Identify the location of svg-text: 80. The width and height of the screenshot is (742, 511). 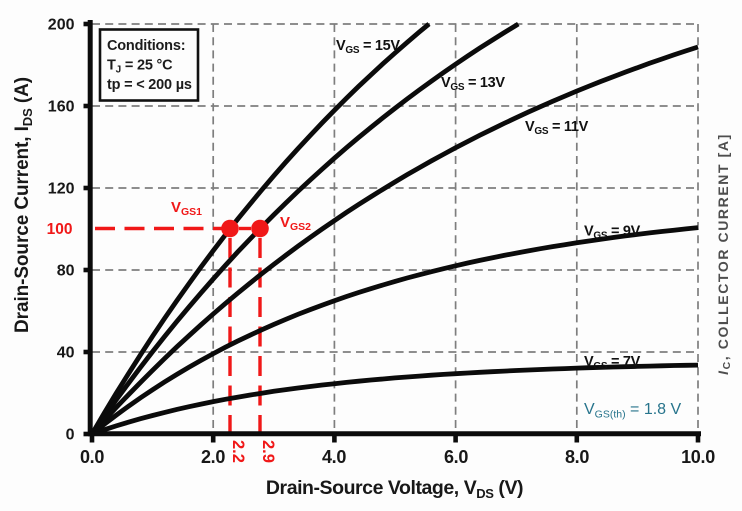
(66, 270).